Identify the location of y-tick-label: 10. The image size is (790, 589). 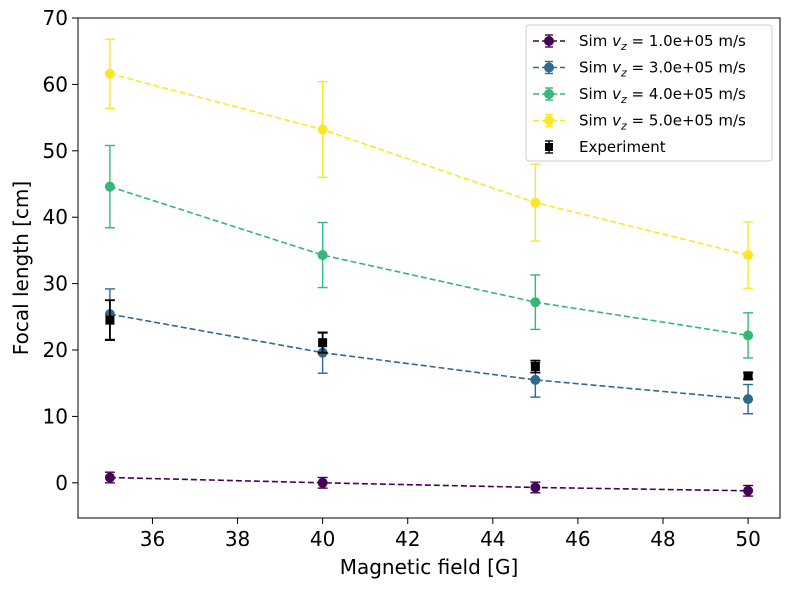
(55, 416).